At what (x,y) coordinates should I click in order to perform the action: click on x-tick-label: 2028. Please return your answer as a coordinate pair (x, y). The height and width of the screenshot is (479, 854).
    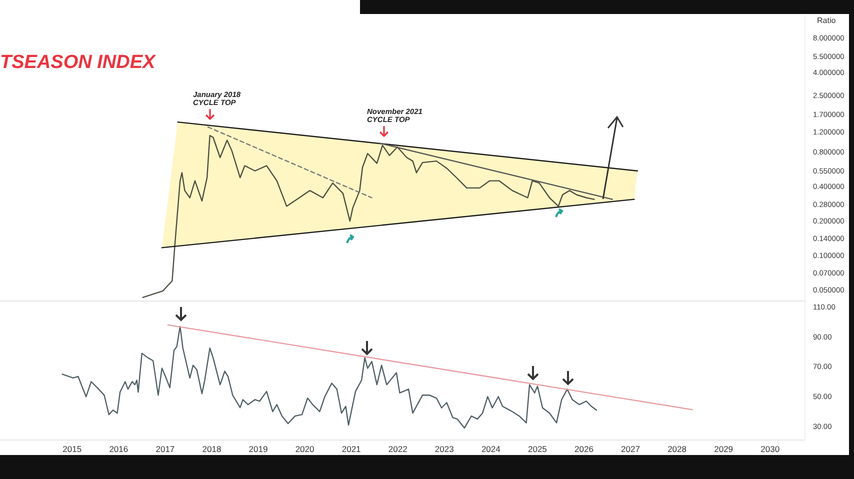
    Looking at the image, I should click on (677, 449).